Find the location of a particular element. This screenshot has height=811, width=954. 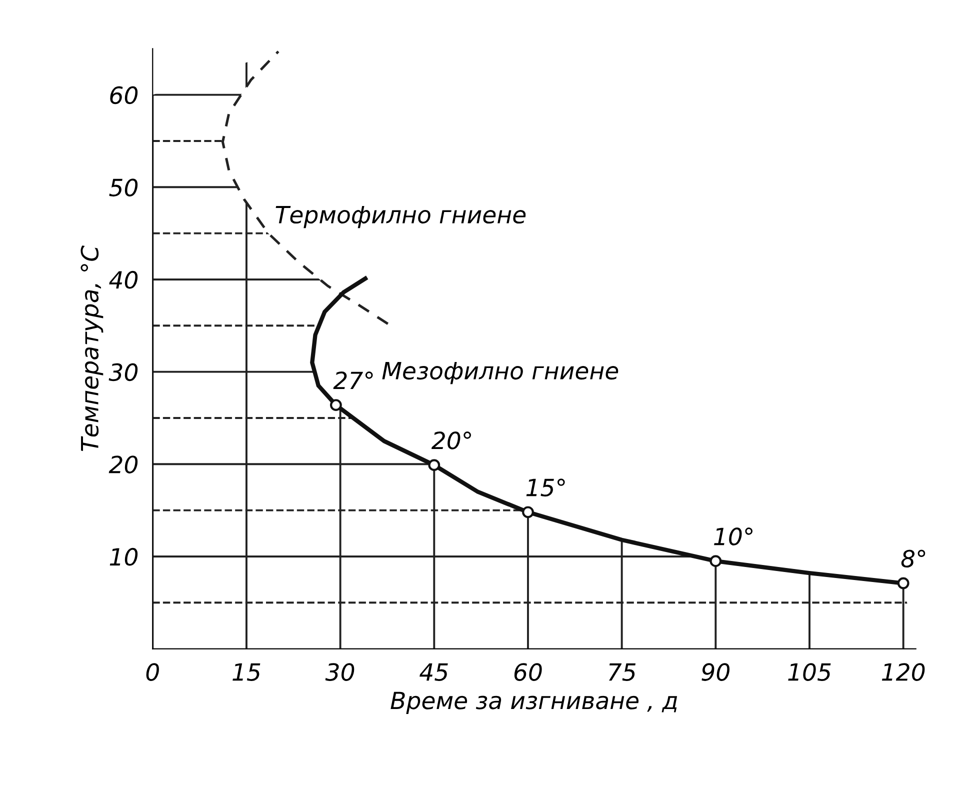

x-tick-label: 15 is located at coordinates (246, 672).